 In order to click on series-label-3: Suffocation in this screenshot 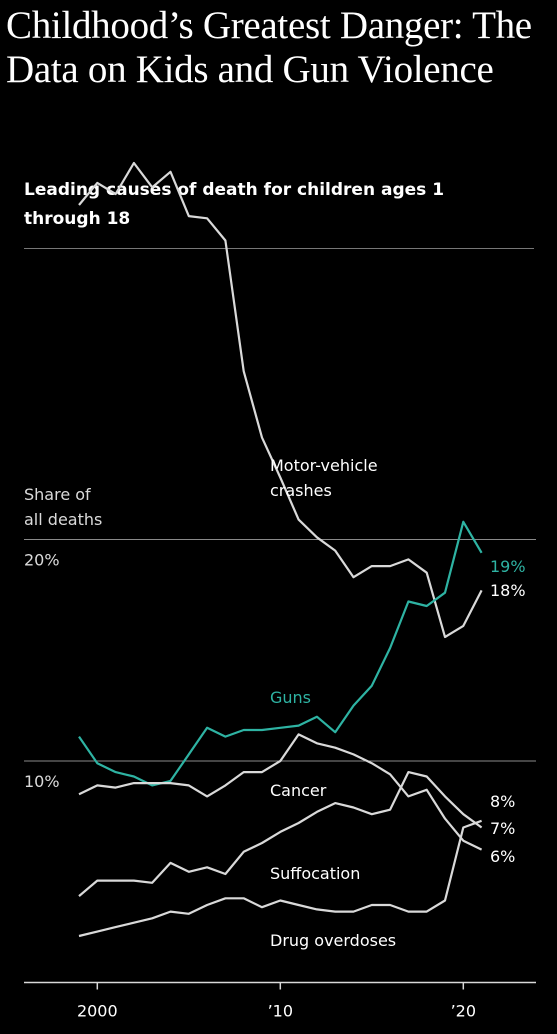, I will do `click(315, 873)`.